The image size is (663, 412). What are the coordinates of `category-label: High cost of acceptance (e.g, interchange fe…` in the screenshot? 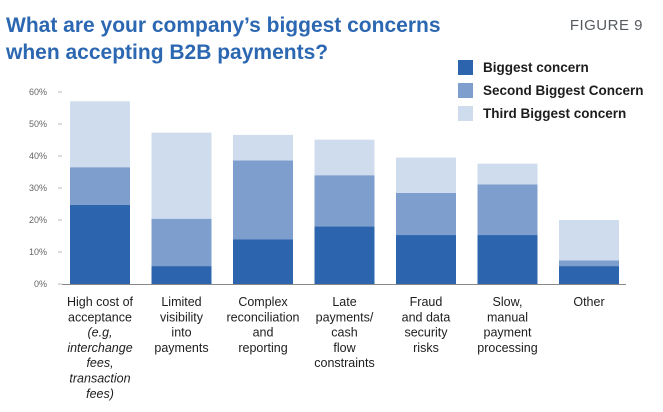 It's located at (100, 348).